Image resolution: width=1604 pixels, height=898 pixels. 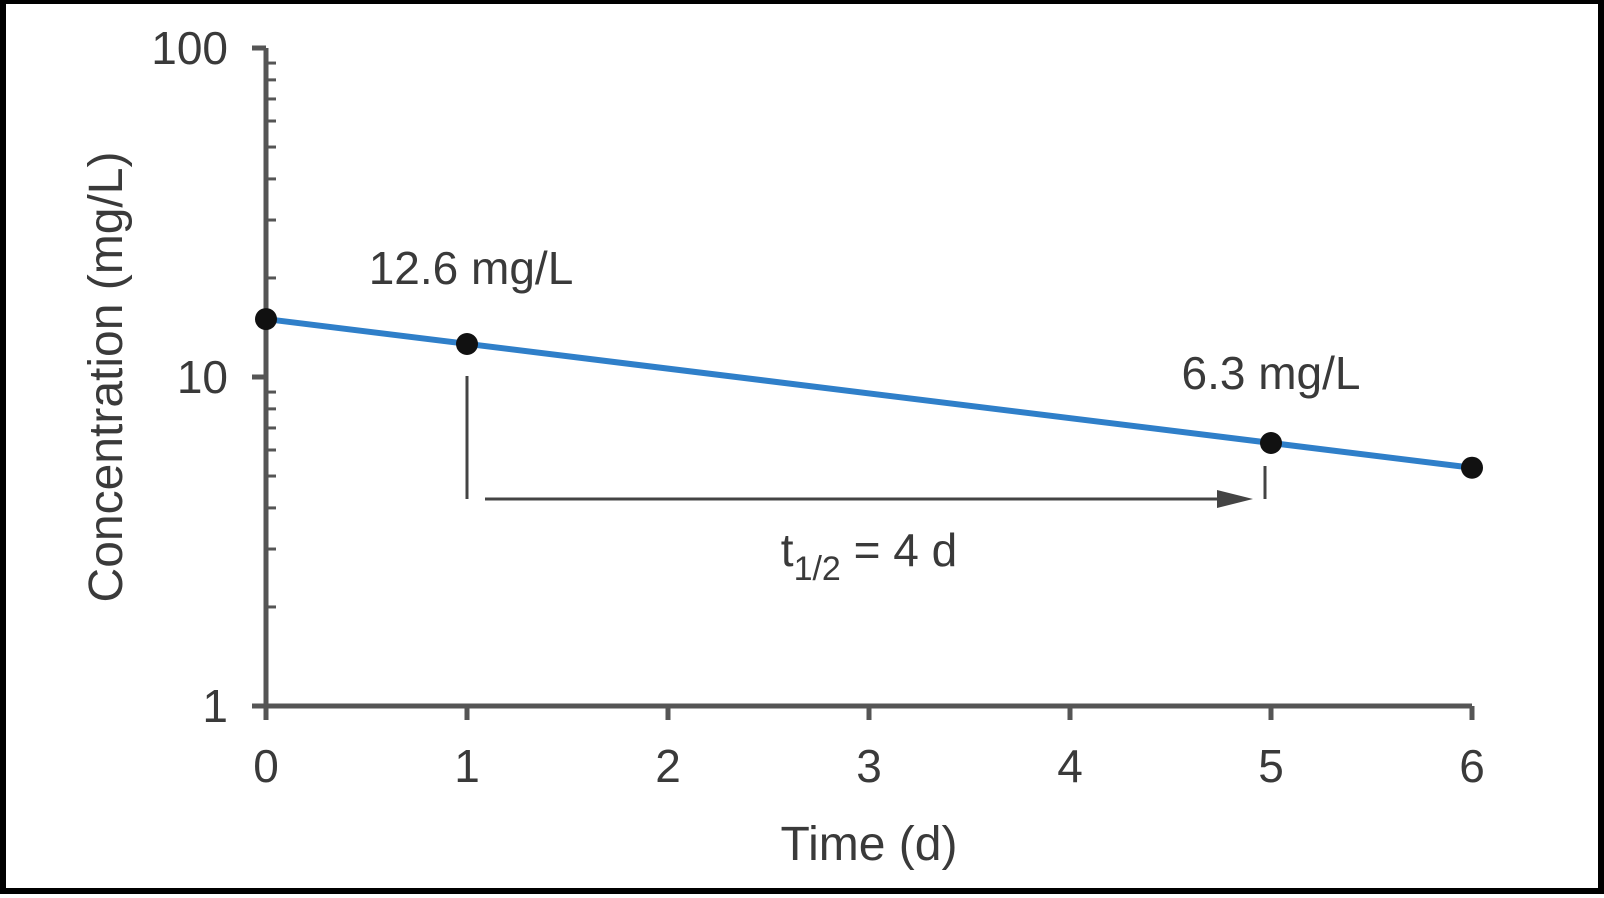 I want to click on data-points, so click(x=869, y=393).